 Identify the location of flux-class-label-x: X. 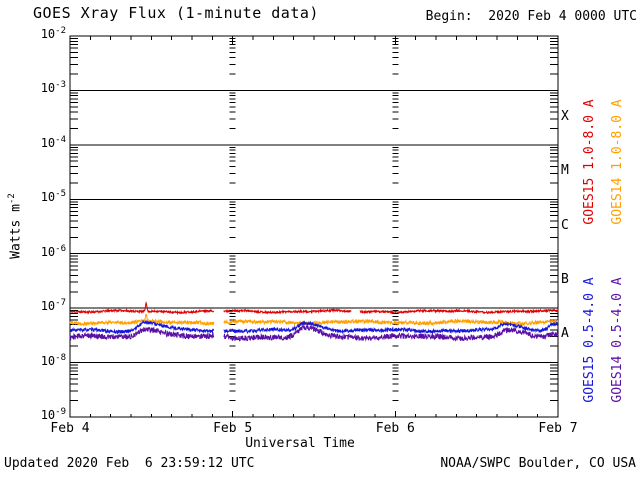
(565, 116).